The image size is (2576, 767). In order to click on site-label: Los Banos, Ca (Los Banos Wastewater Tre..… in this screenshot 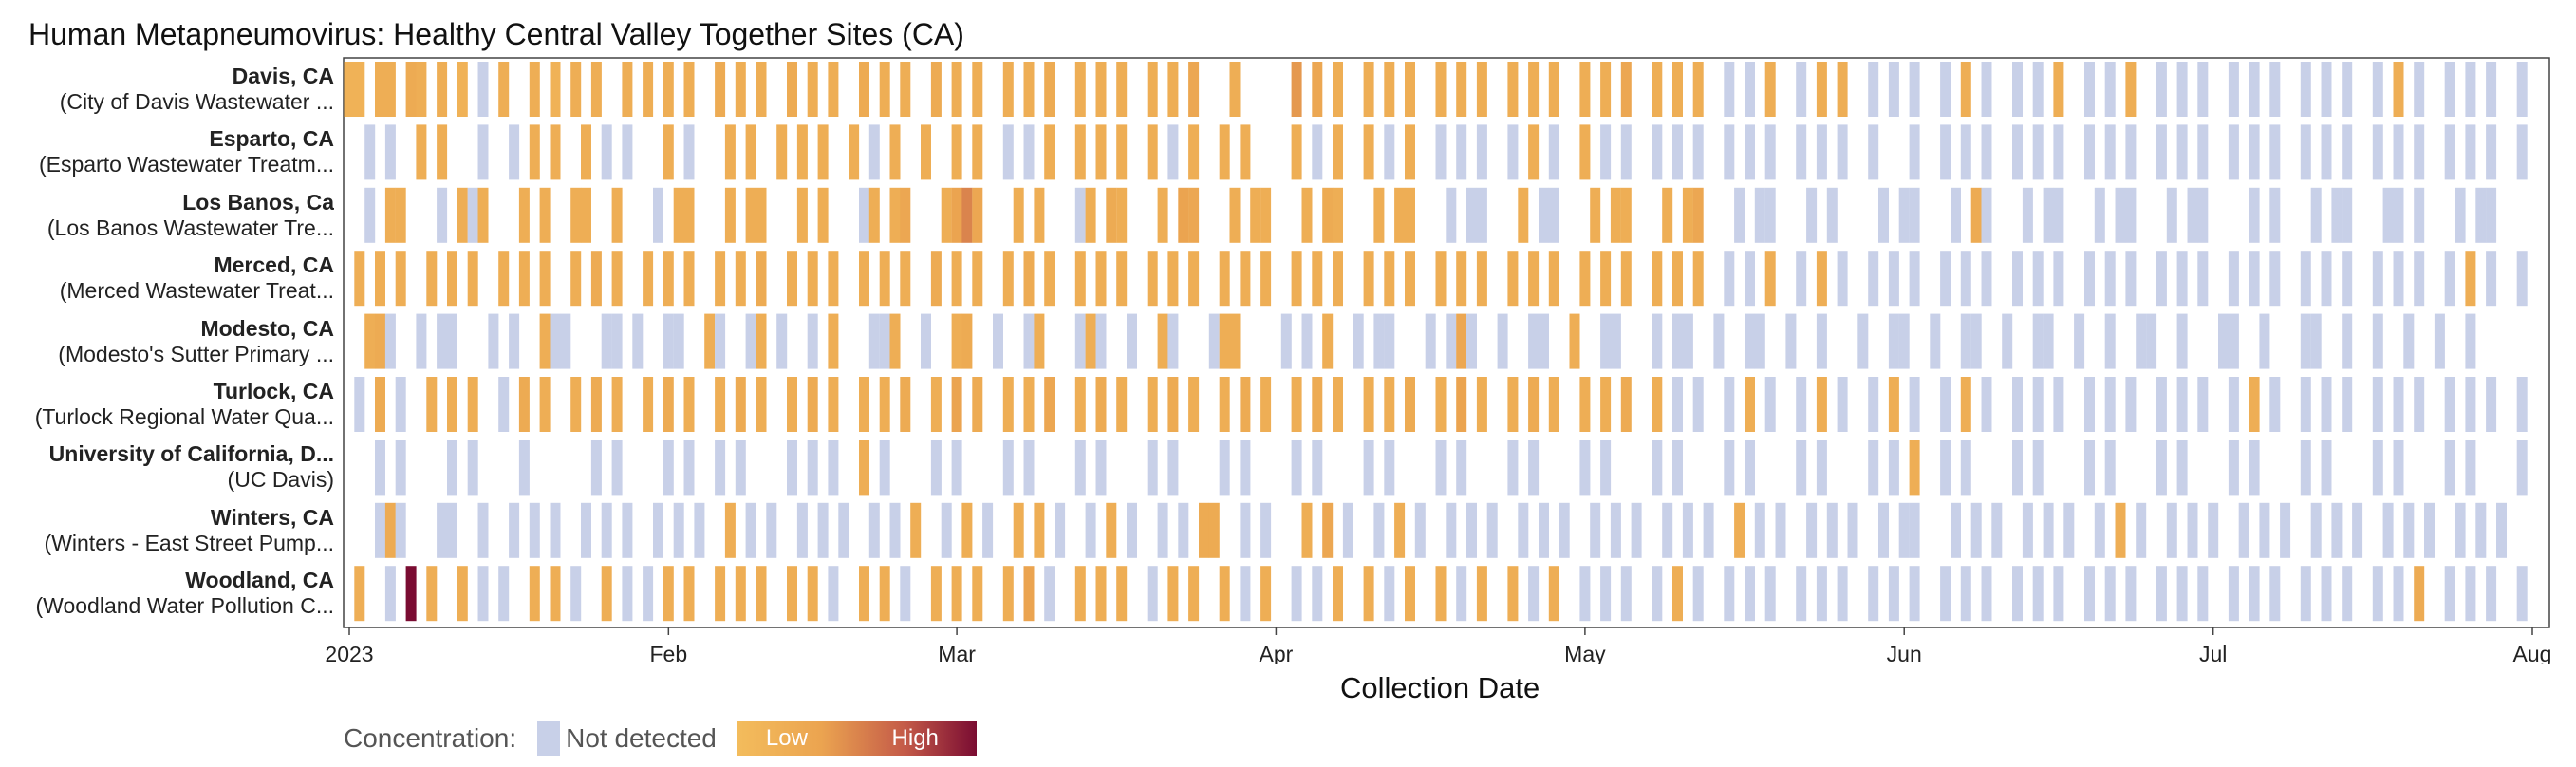, I will do `click(173, 215)`.